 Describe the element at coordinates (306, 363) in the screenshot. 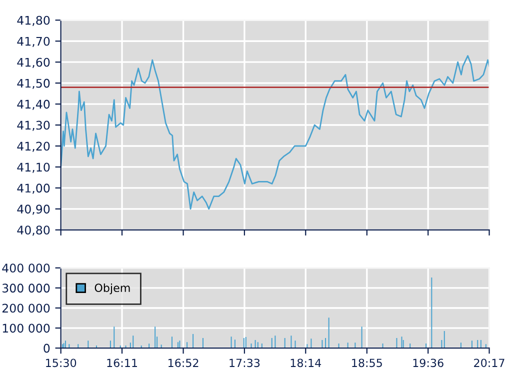

I see `x-tick-label: 18:14` at that location.